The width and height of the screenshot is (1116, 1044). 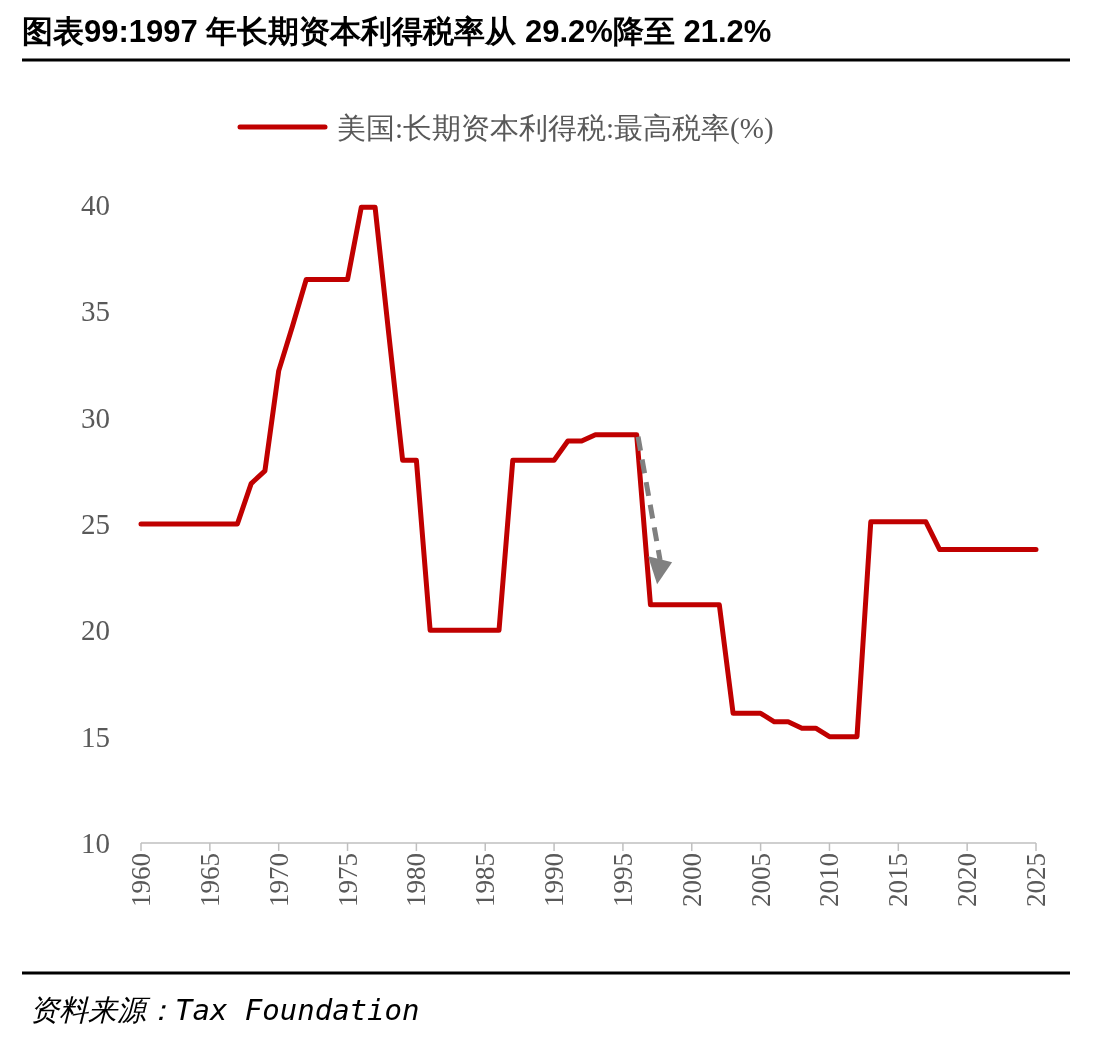 I want to click on x-tick-label: 2015, so click(x=898, y=880).